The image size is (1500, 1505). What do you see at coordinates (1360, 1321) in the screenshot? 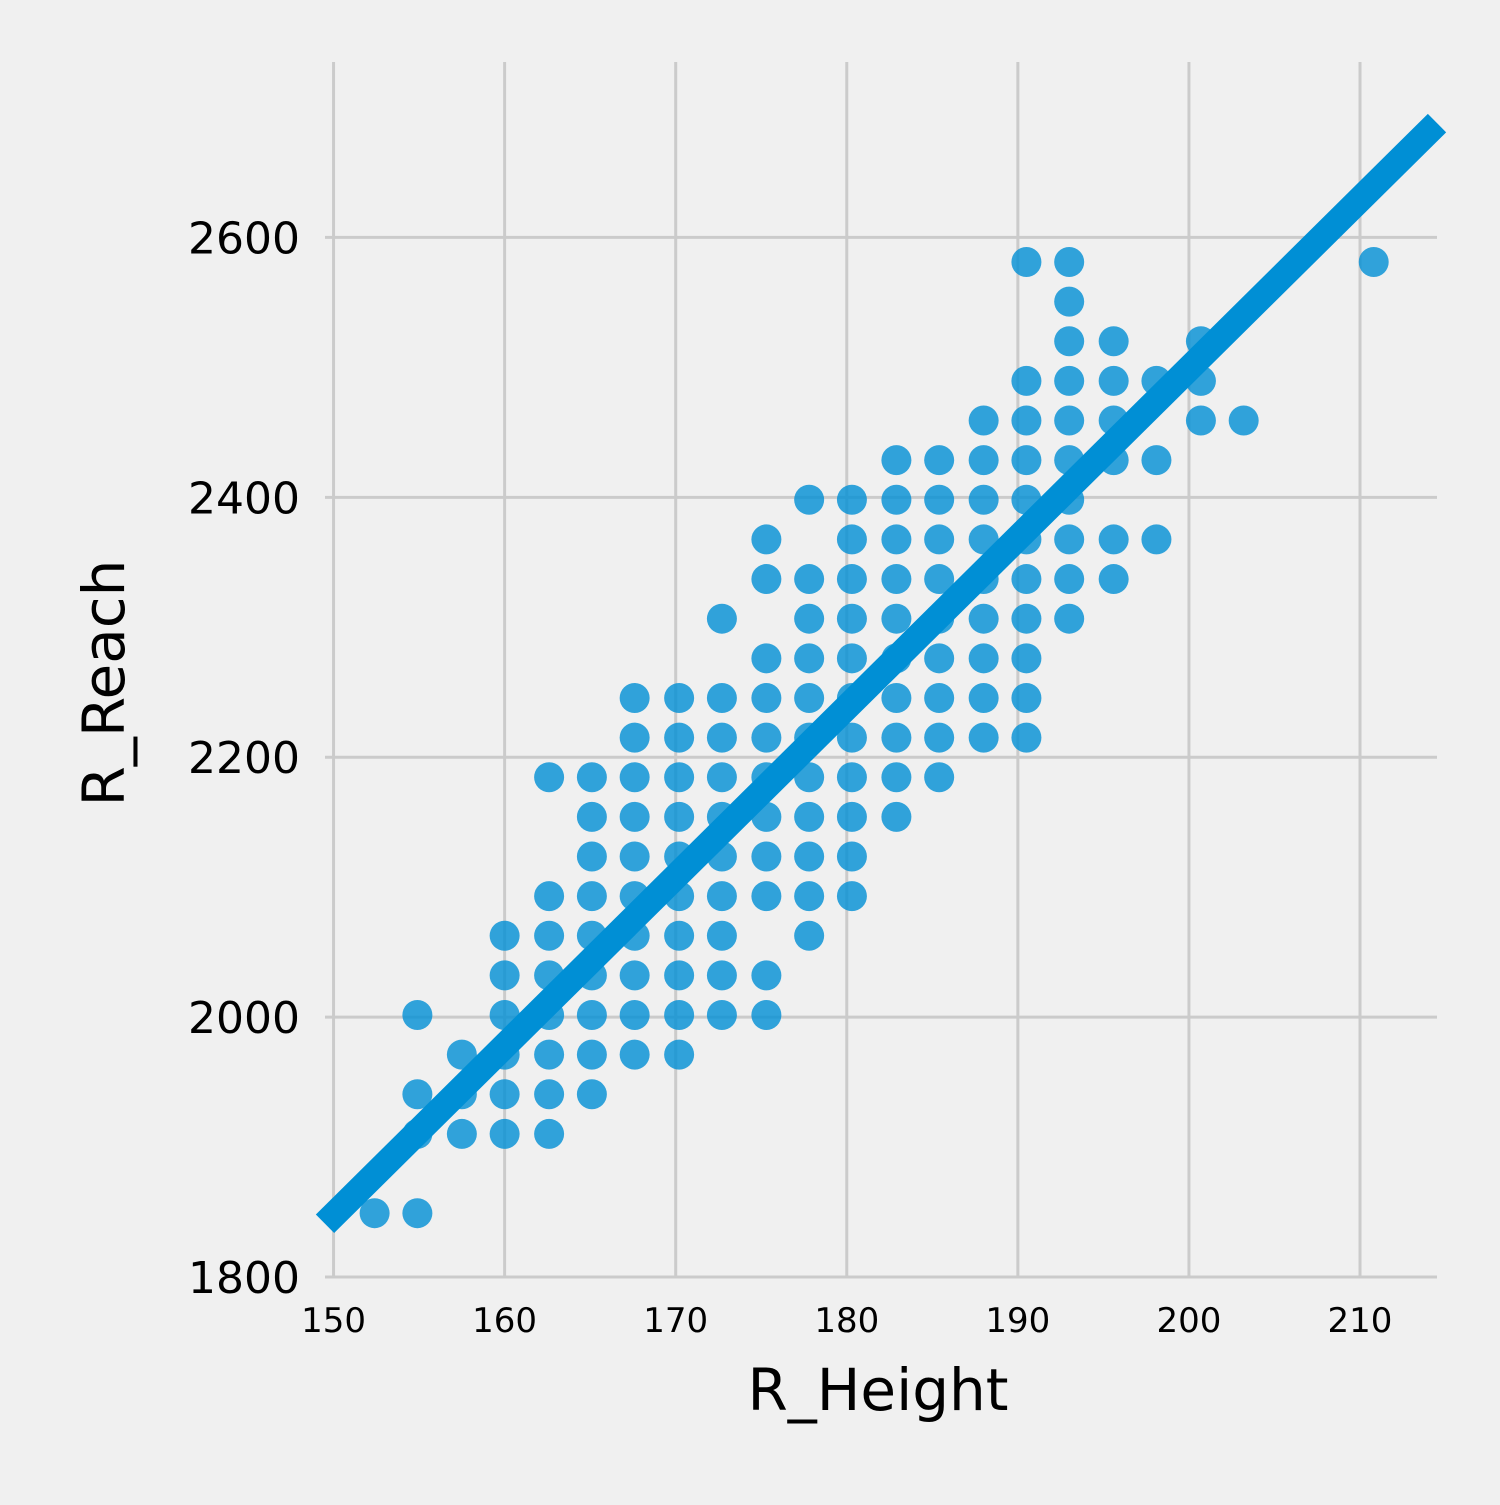
I see `x-tick-label: 210` at bounding box center [1360, 1321].